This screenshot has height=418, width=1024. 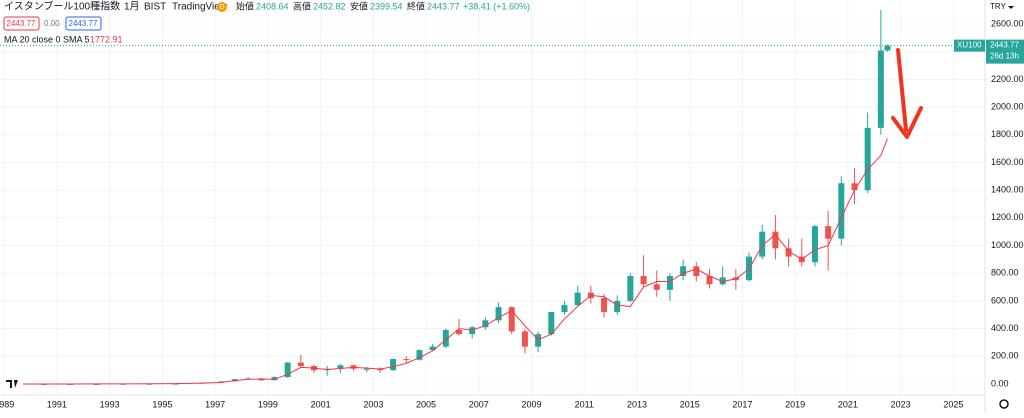 I want to click on countdown: 26d 13h, so click(x=1004, y=56).